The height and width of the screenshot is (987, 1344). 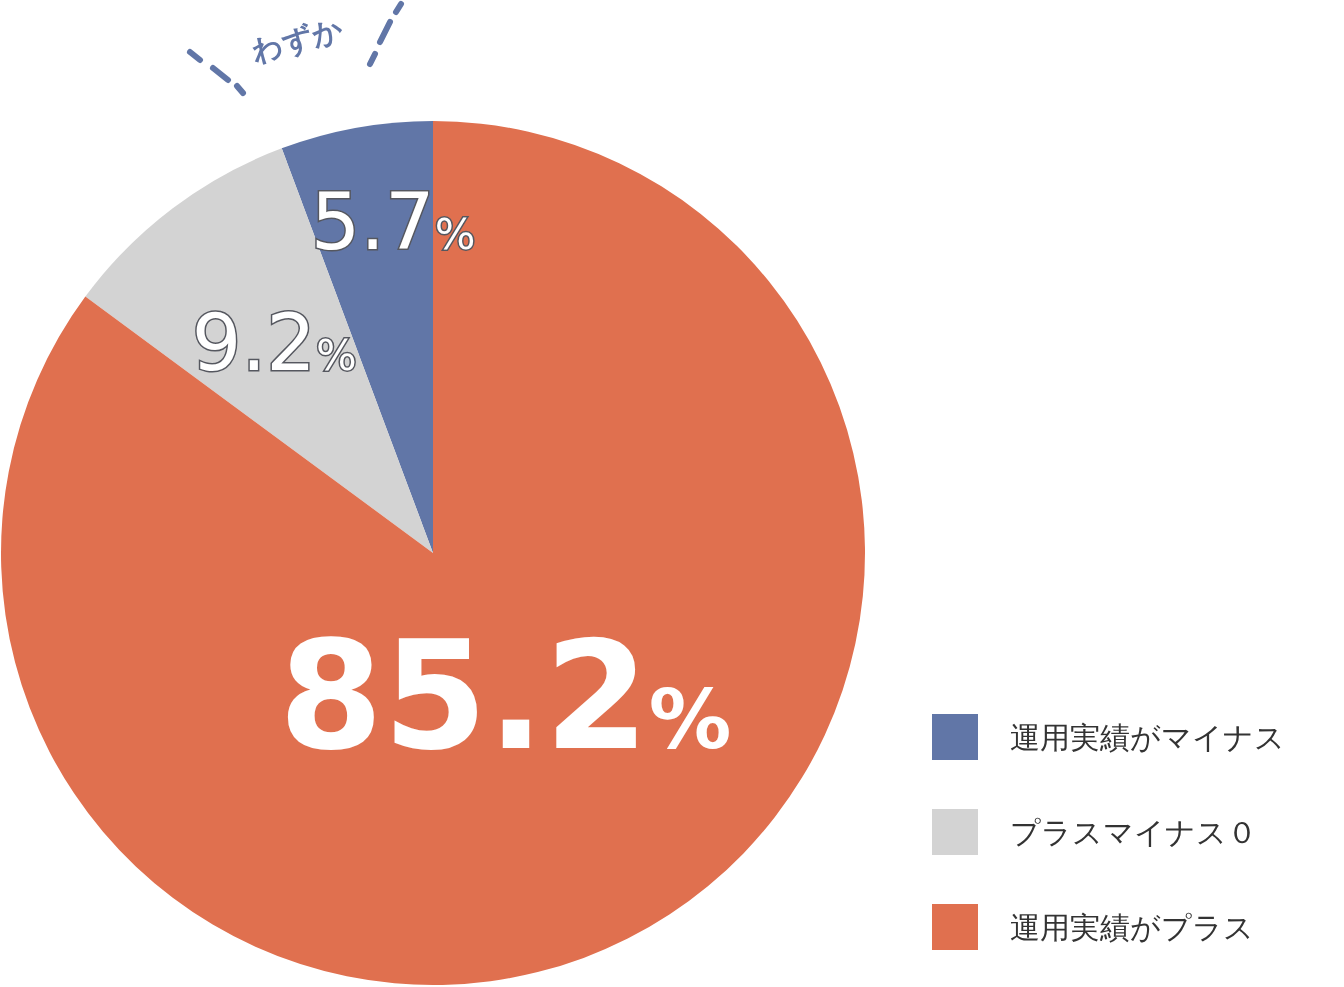 I want to click on data-label: 9.2%, so click(x=274, y=342).